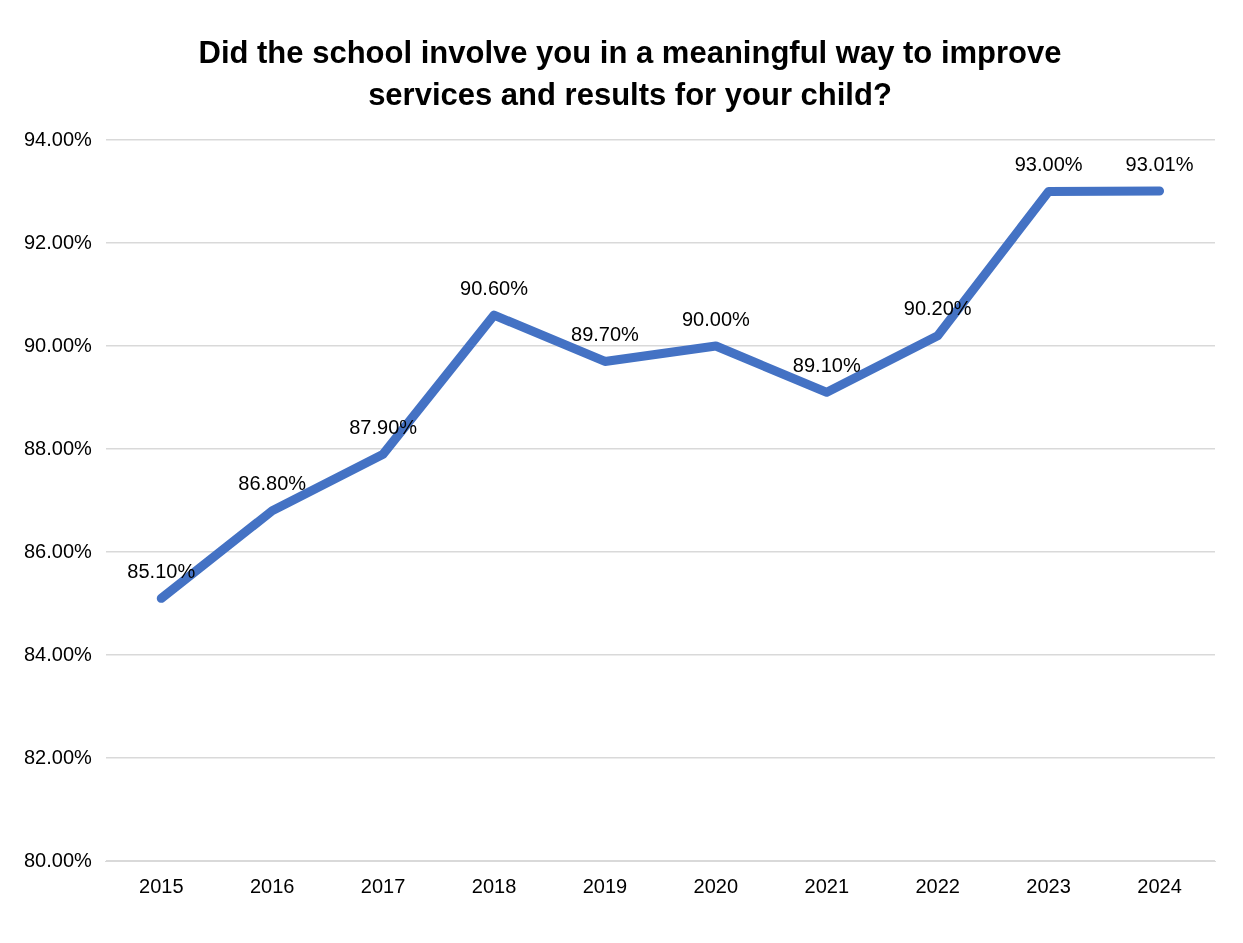 The width and height of the screenshot is (1243, 943). Describe the element at coordinates (827, 885) in the screenshot. I see `x-tick-label: 2021` at that location.